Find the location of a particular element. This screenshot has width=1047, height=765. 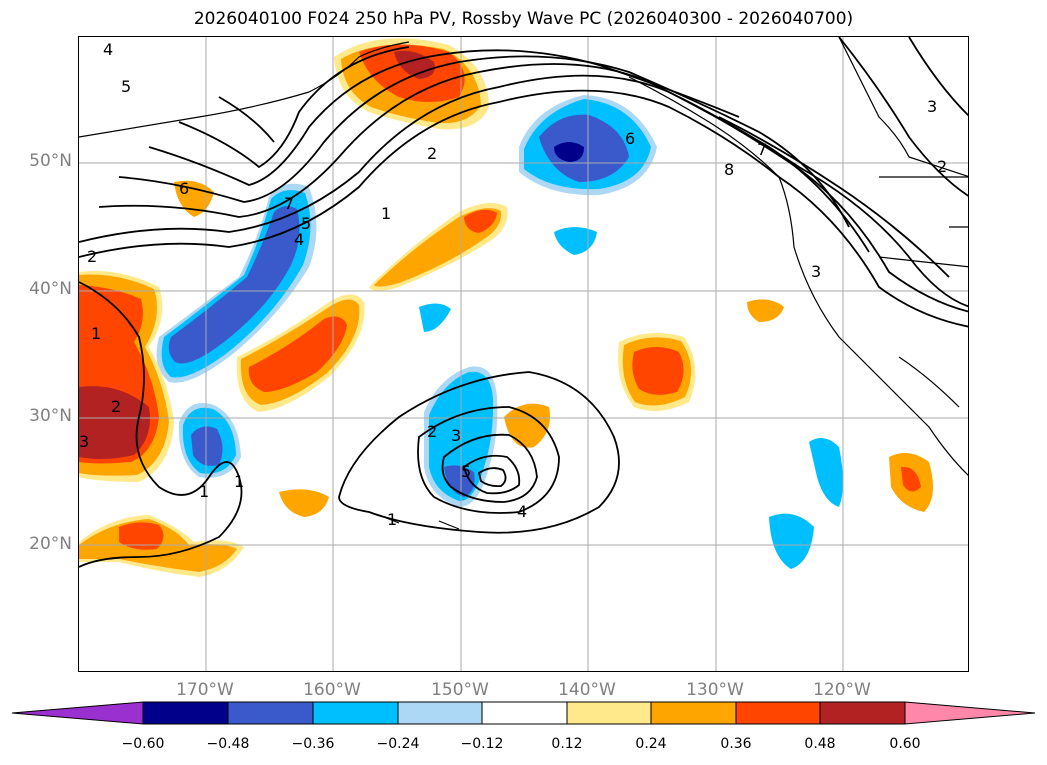

colorbar-tick-label: −0.48 is located at coordinates (228, 744).